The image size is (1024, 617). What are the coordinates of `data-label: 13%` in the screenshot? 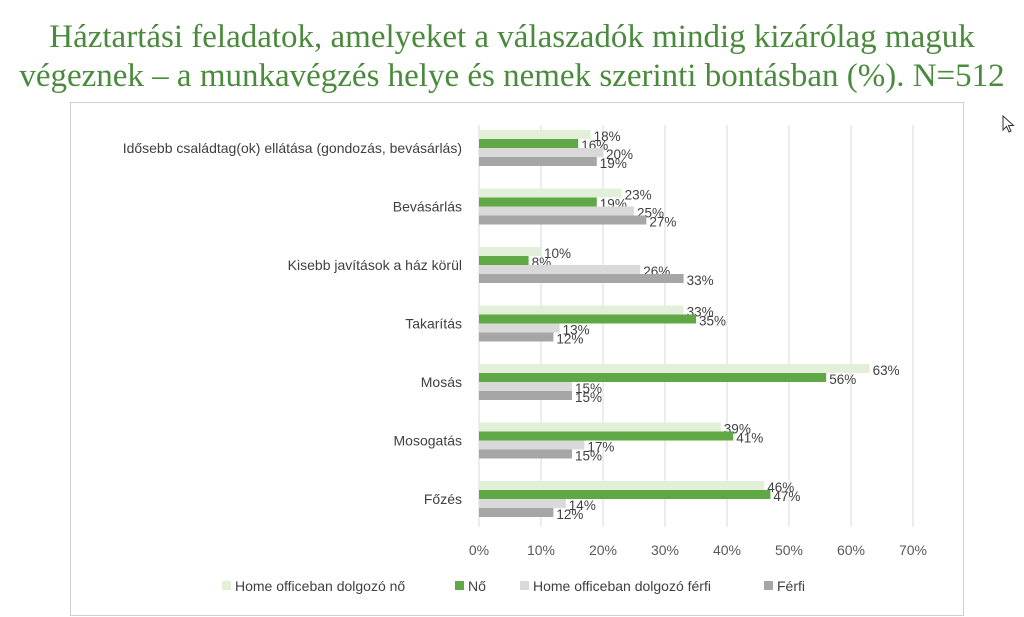 It's located at (576, 330).